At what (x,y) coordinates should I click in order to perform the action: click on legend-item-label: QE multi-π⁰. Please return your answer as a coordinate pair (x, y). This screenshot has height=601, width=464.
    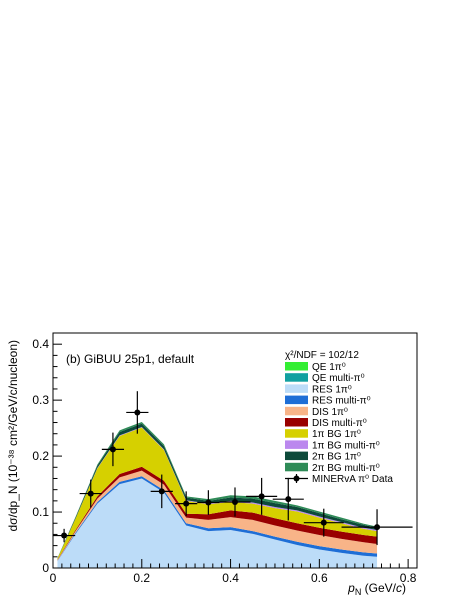
    Looking at the image, I should click on (338, 378).